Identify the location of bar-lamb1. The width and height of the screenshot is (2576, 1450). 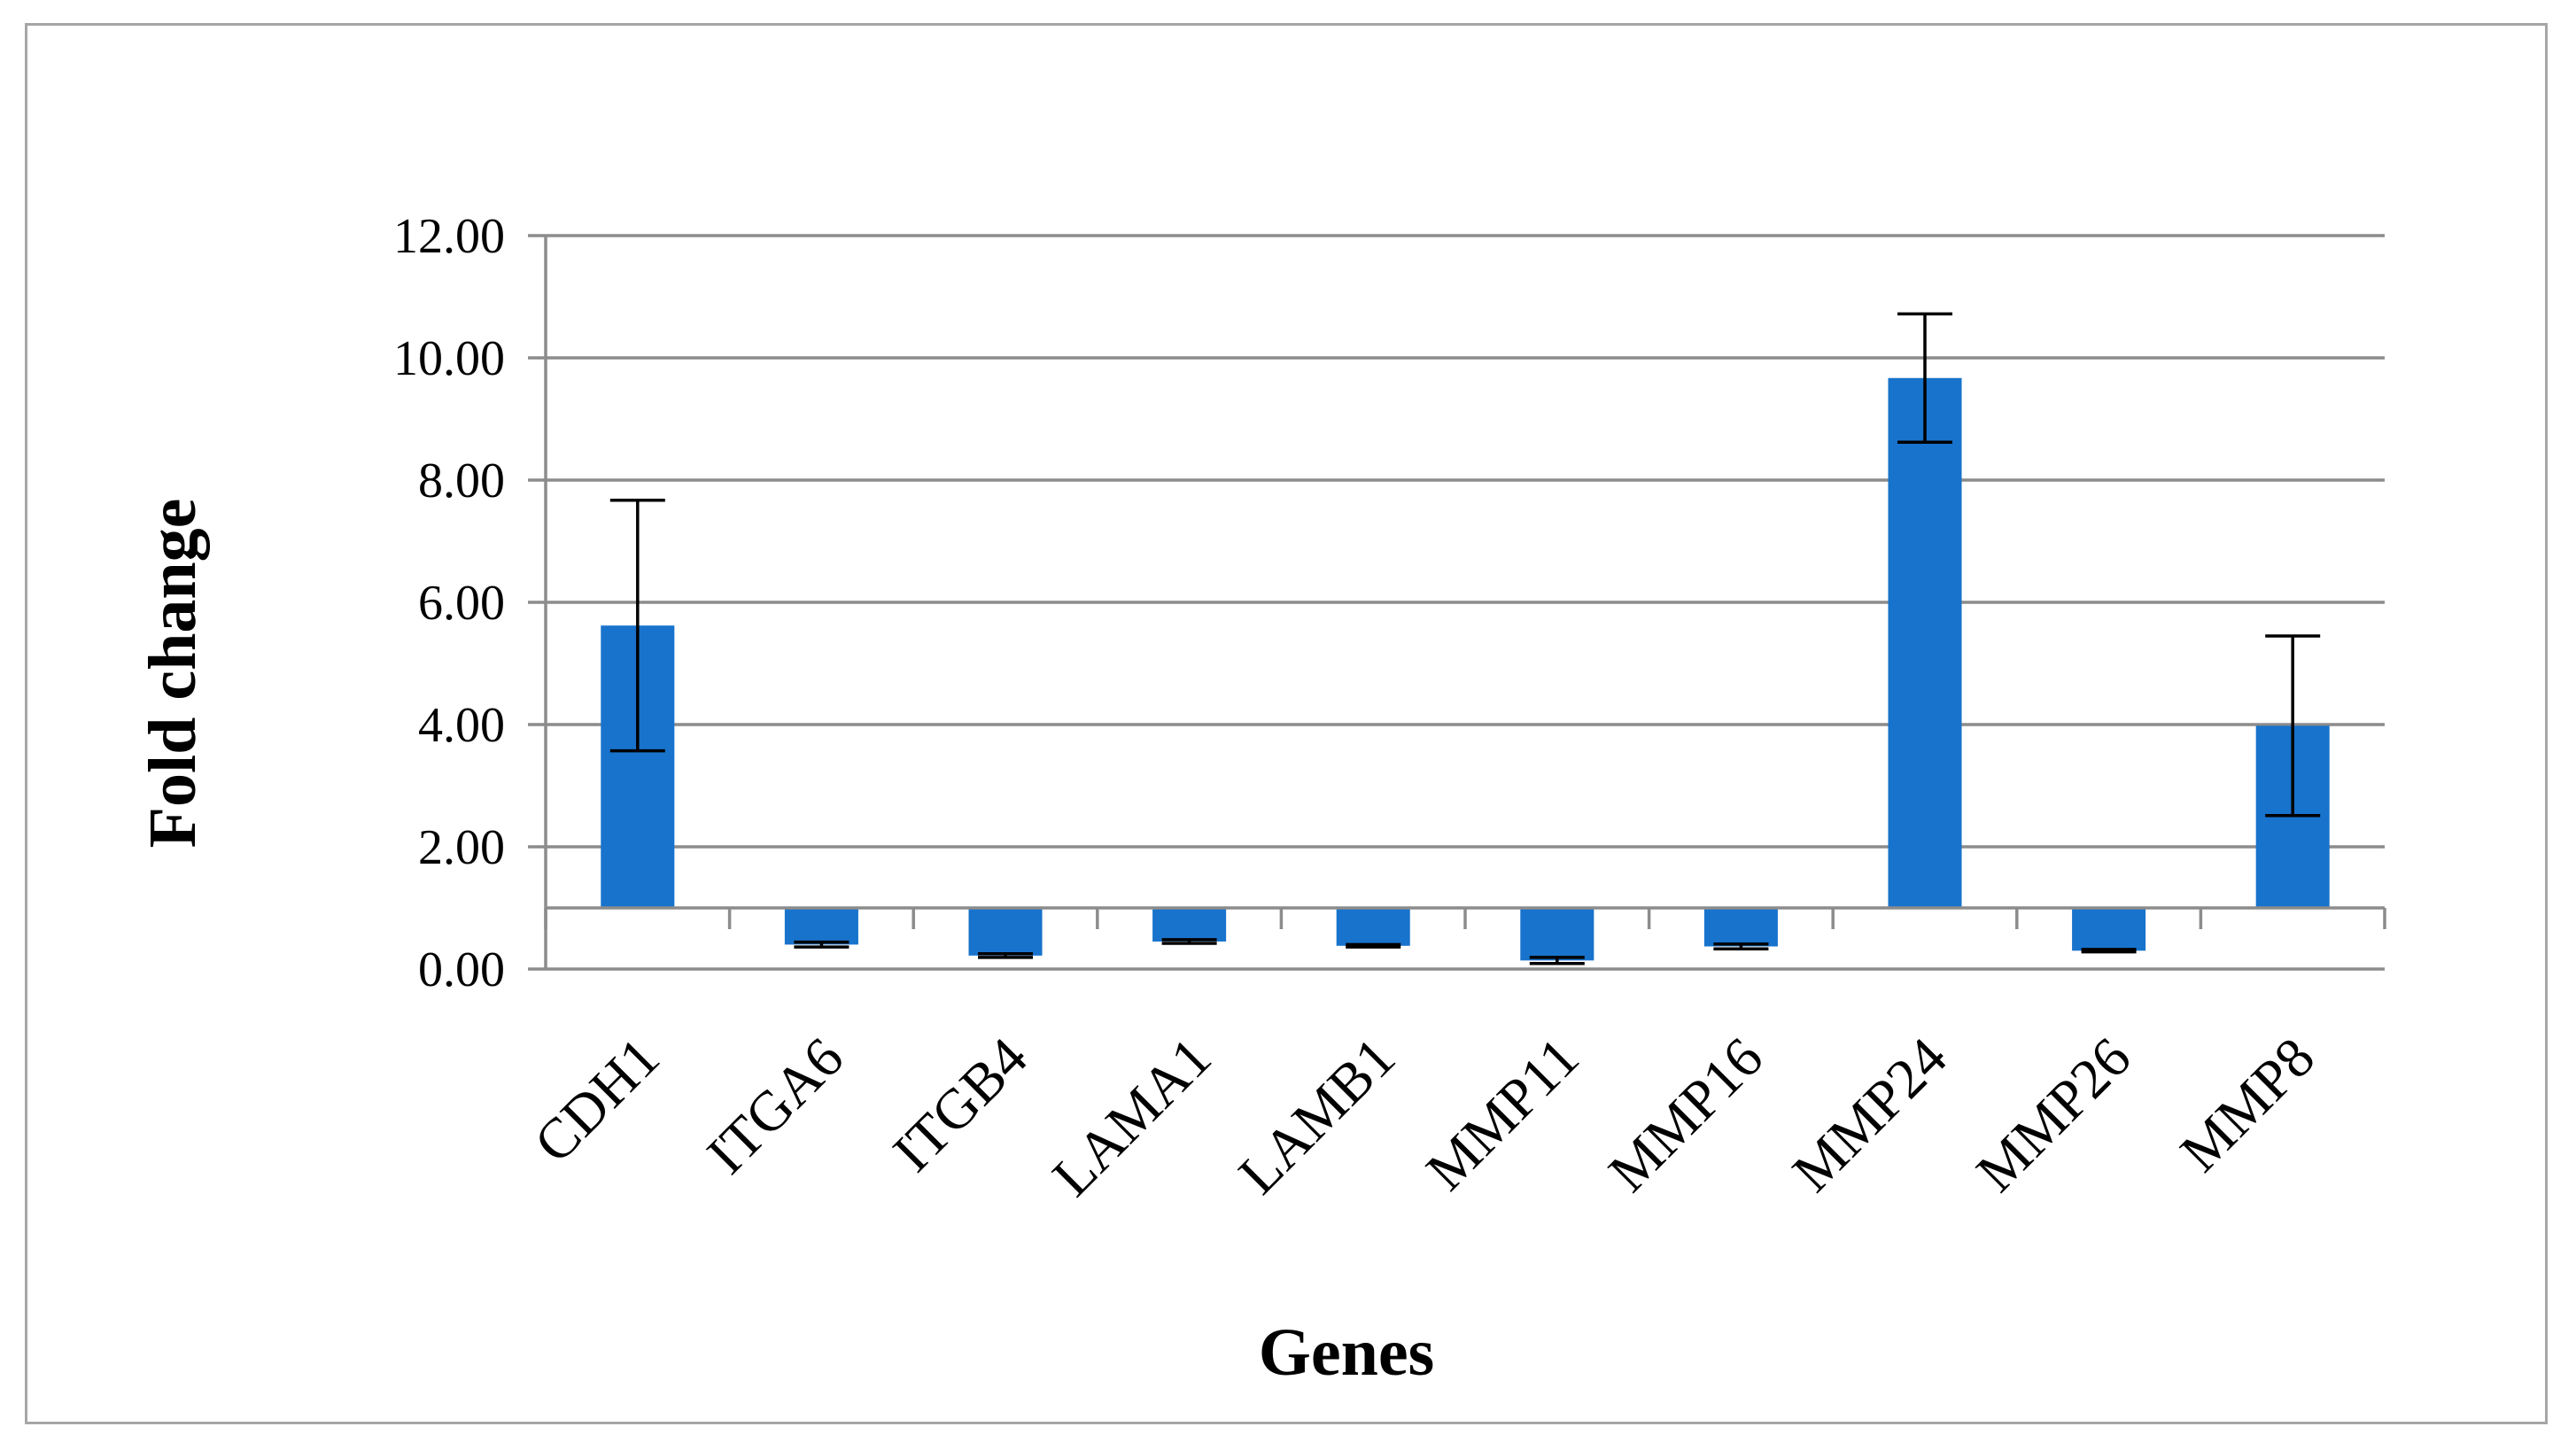
(1373, 927).